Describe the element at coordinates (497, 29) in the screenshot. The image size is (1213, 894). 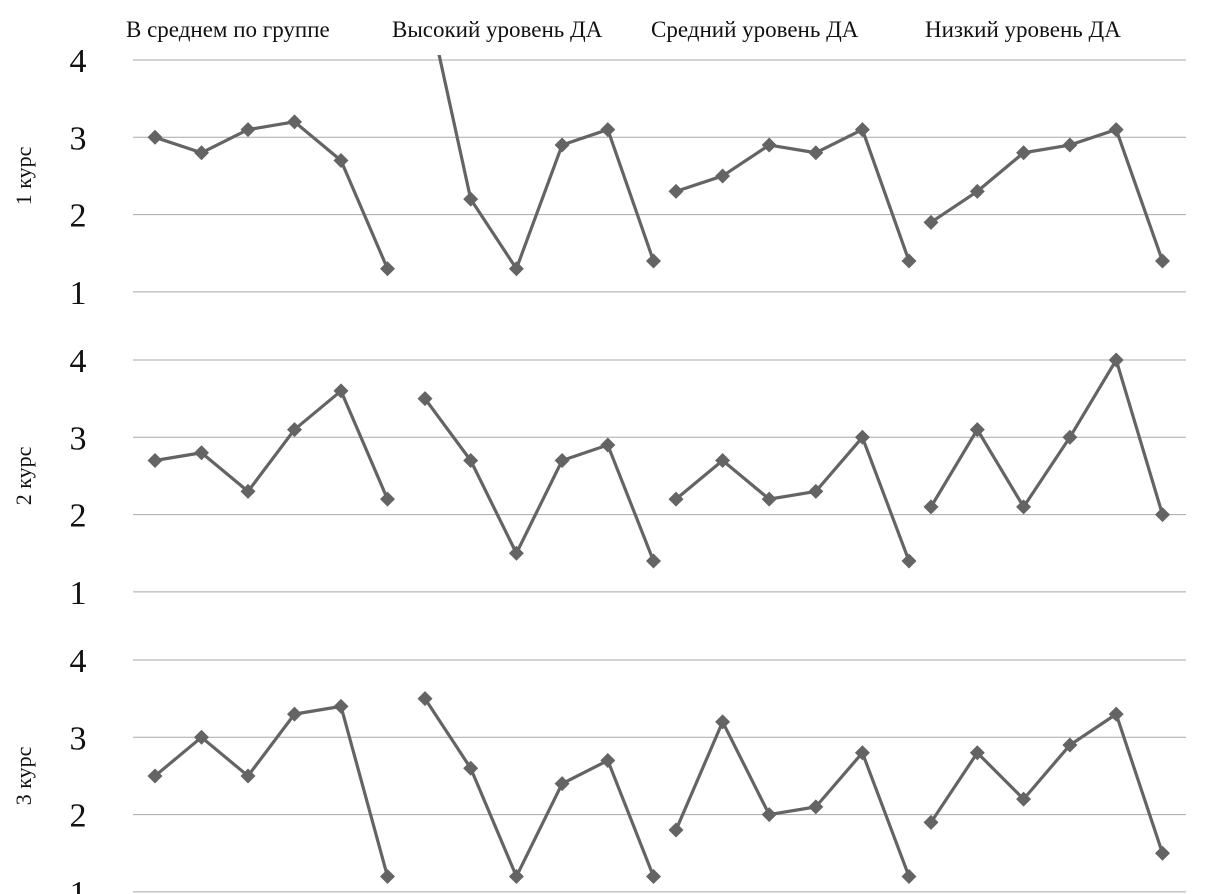
I see `column-title-2: Высокий уровень ДА` at that location.